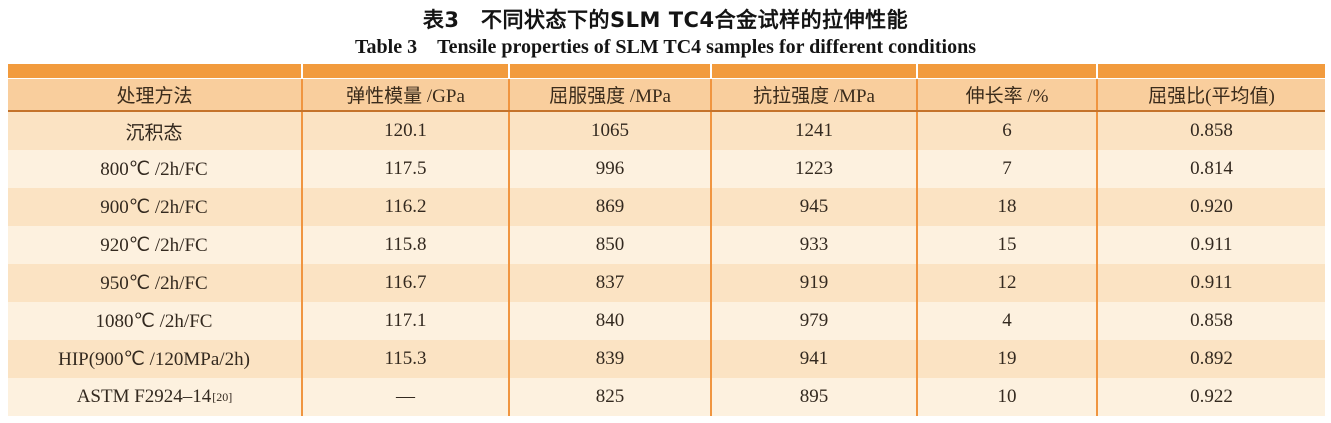 The image size is (1331, 423). What do you see at coordinates (407, 245) in the screenshot?
I see `cell-elastic-modulus: 115.8` at bounding box center [407, 245].